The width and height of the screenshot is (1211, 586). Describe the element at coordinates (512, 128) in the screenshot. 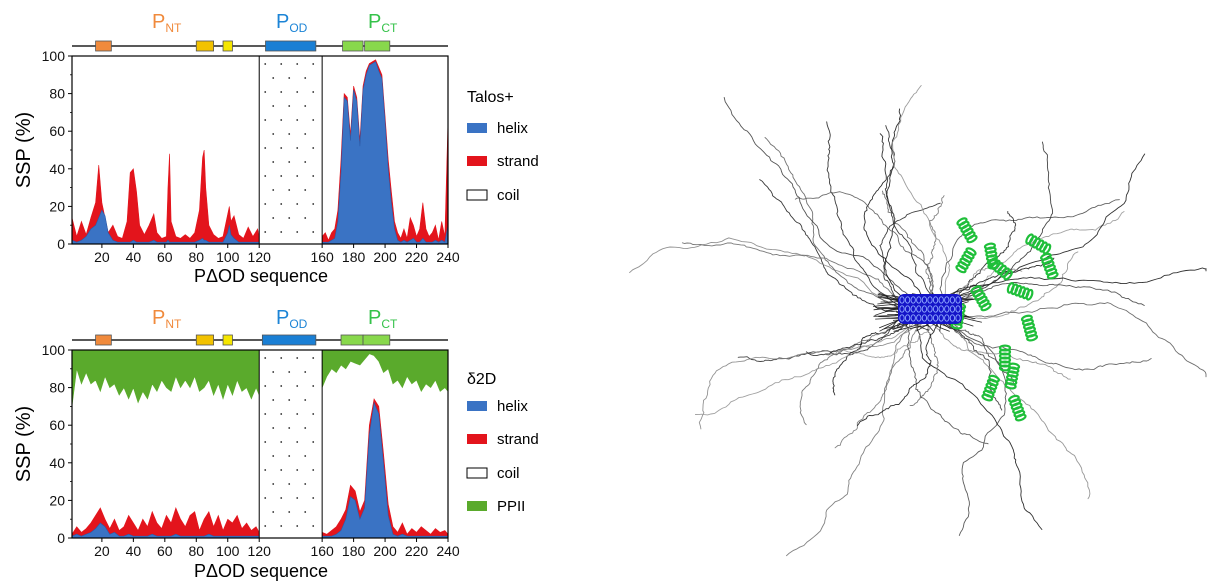

I see `legend-label-helix: helix` at that location.